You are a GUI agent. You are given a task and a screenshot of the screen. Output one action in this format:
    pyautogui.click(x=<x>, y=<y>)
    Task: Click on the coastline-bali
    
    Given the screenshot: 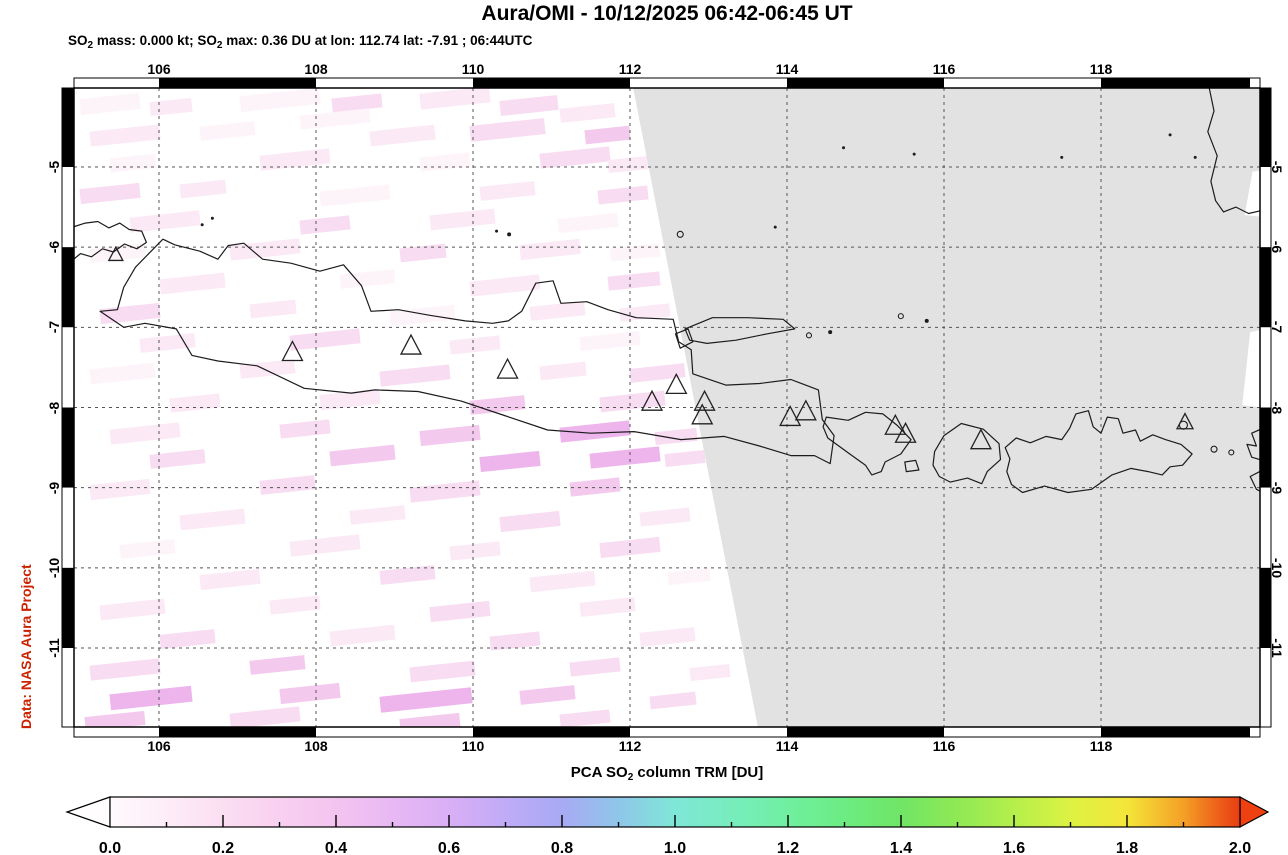 What is the action you would take?
    pyautogui.click(x=867, y=443)
    